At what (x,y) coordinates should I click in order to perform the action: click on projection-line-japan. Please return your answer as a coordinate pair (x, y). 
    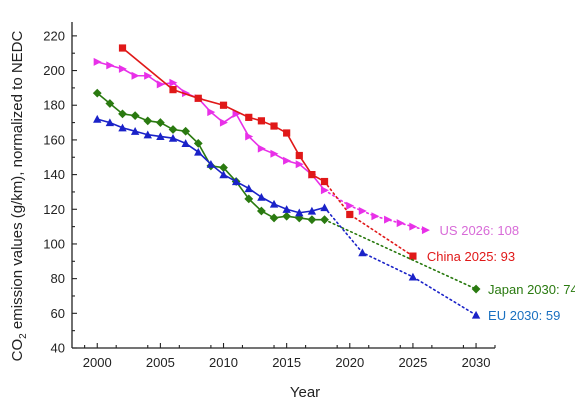
    Looking at the image, I should click on (400, 254).